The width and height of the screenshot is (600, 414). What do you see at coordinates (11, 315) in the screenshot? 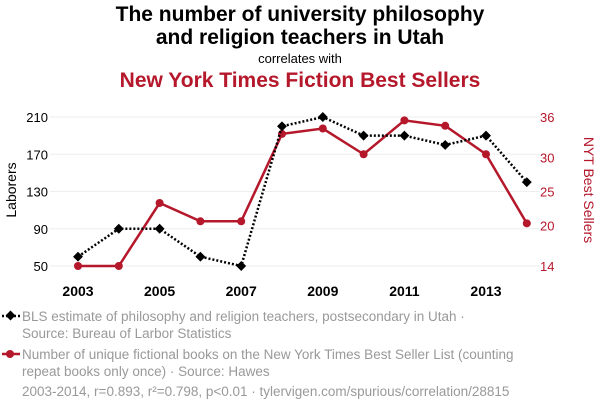
I see `legend-symbol-dotted-diamond` at bounding box center [11, 315].